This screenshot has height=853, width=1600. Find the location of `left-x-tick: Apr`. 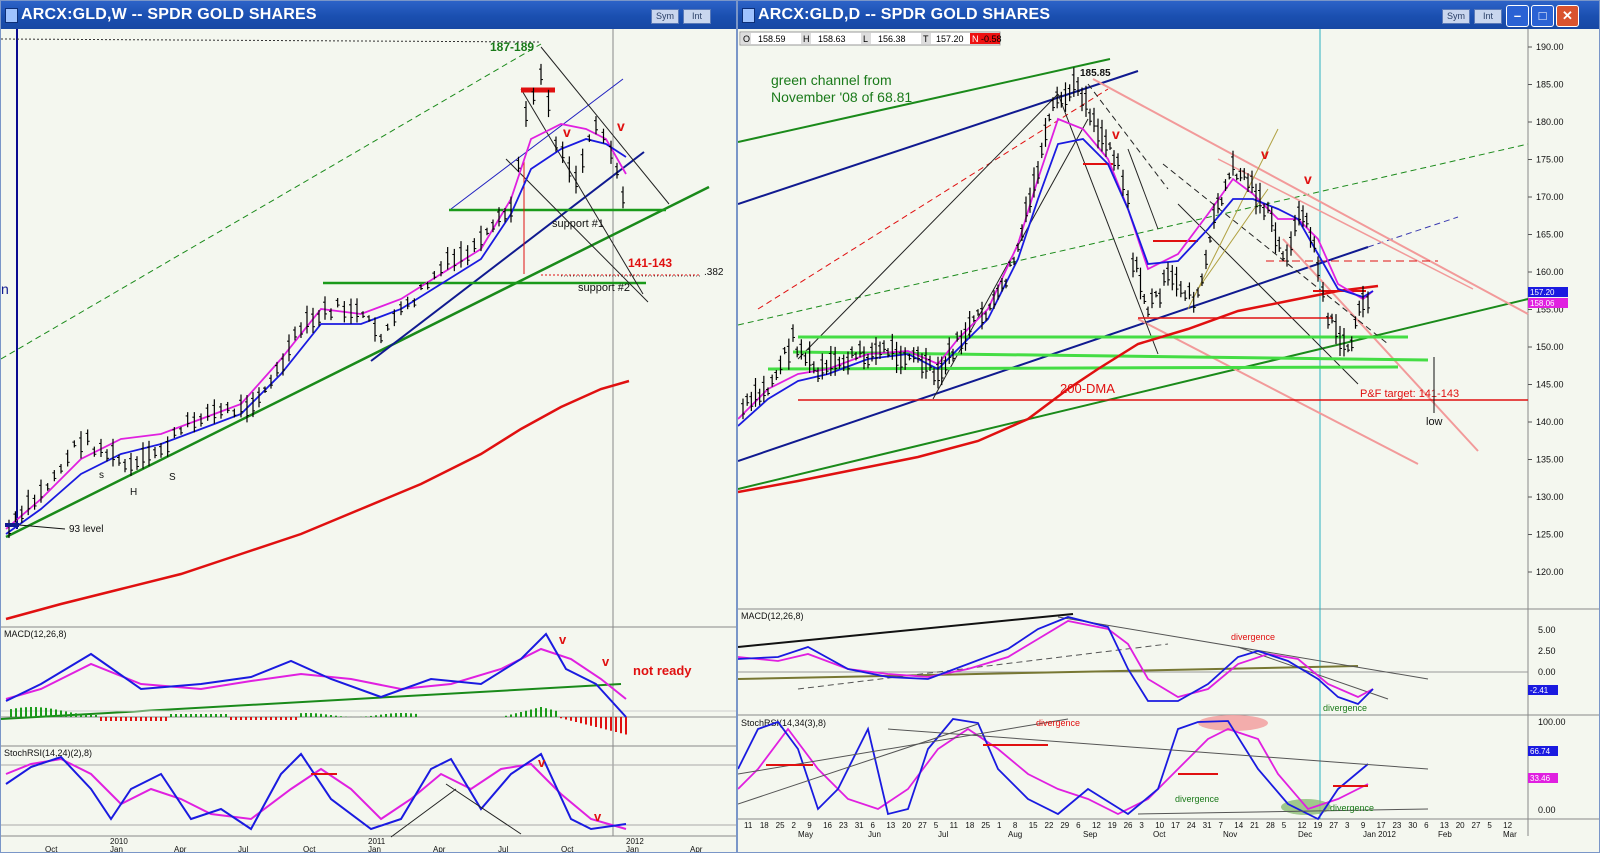

left-x-tick: Apr is located at coordinates (439, 848).